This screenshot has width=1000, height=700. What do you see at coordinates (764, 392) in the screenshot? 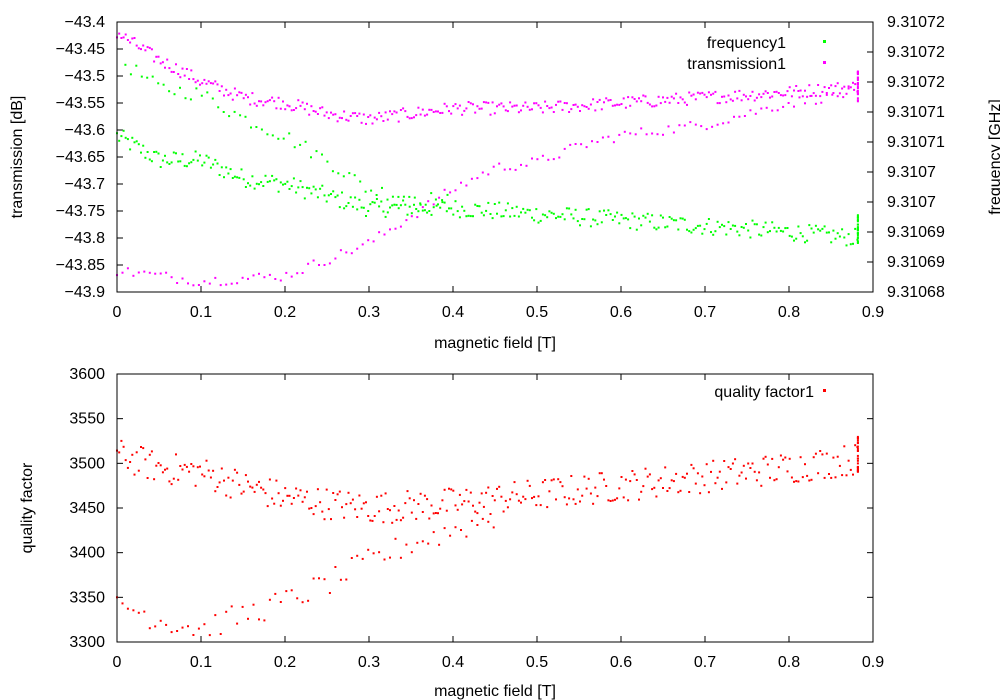
I see `legend-quality-factor1-label: quality factor1` at bounding box center [764, 392].